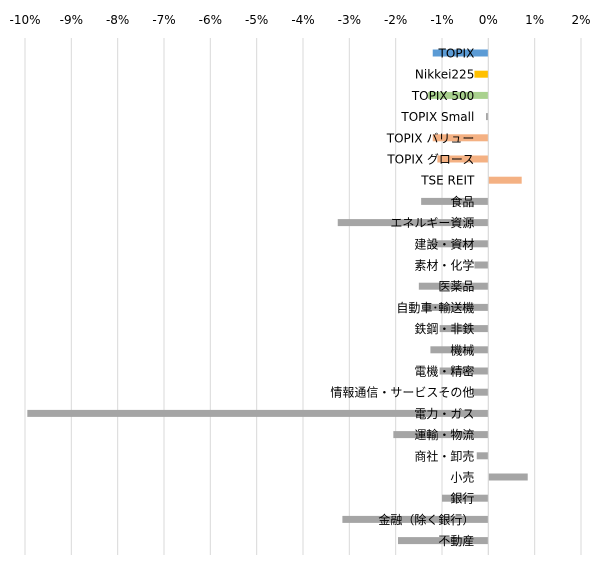 Image resolution: width=601 pixels, height=572 pixels. What do you see at coordinates (462, 499) in the screenshot?
I see `category-label: 銀行` at bounding box center [462, 499].